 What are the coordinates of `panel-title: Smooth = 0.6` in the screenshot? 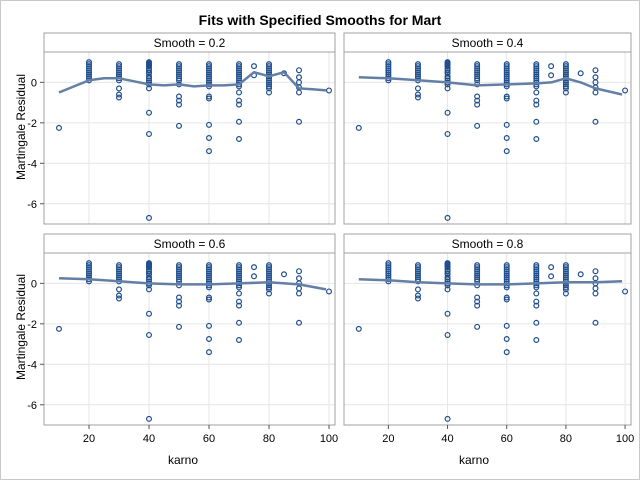 It's located at (190, 244).